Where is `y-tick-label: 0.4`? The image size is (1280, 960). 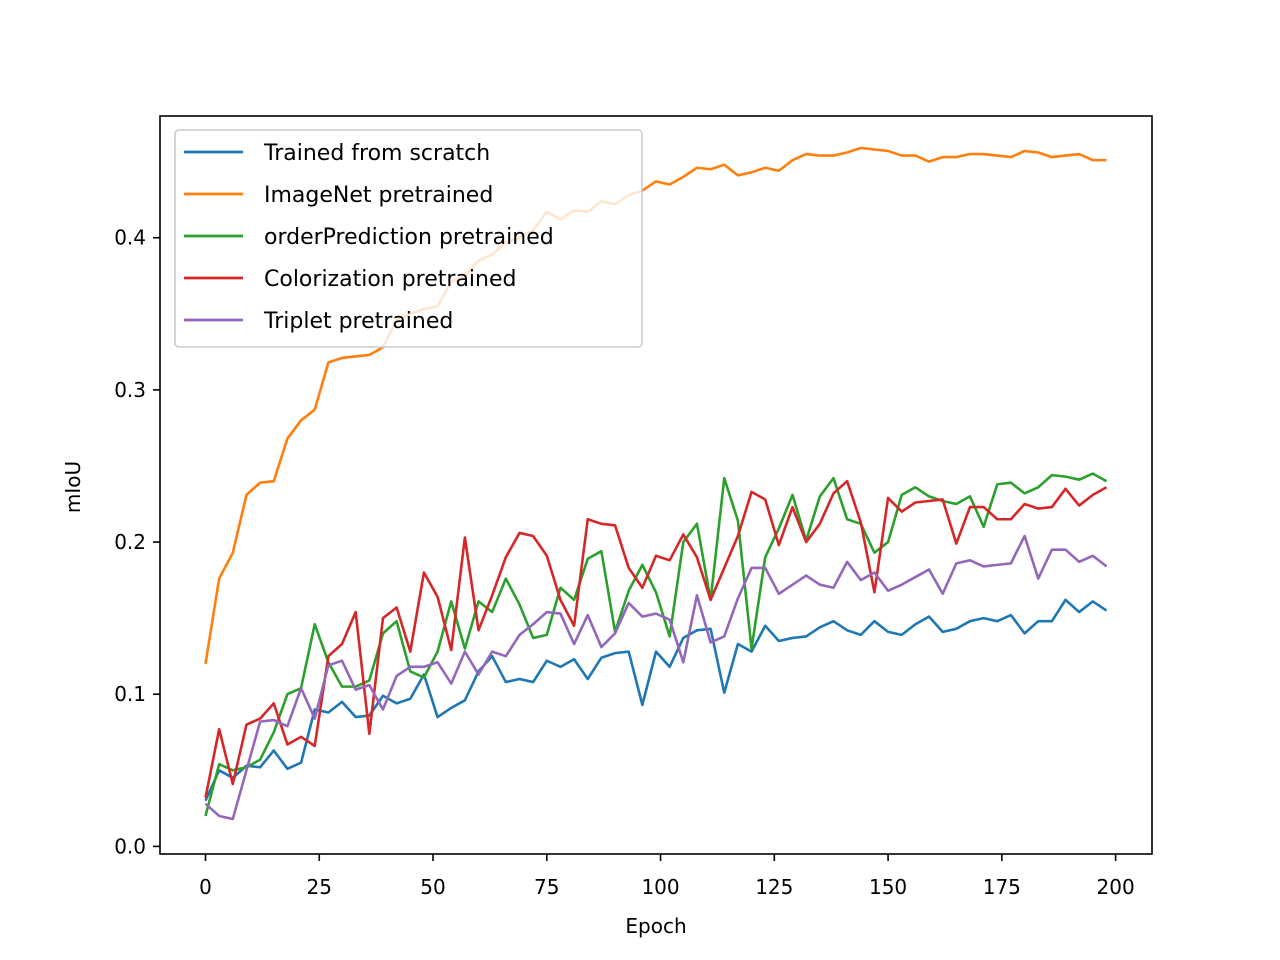
y-tick-label: 0.4 is located at coordinates (130, 238).